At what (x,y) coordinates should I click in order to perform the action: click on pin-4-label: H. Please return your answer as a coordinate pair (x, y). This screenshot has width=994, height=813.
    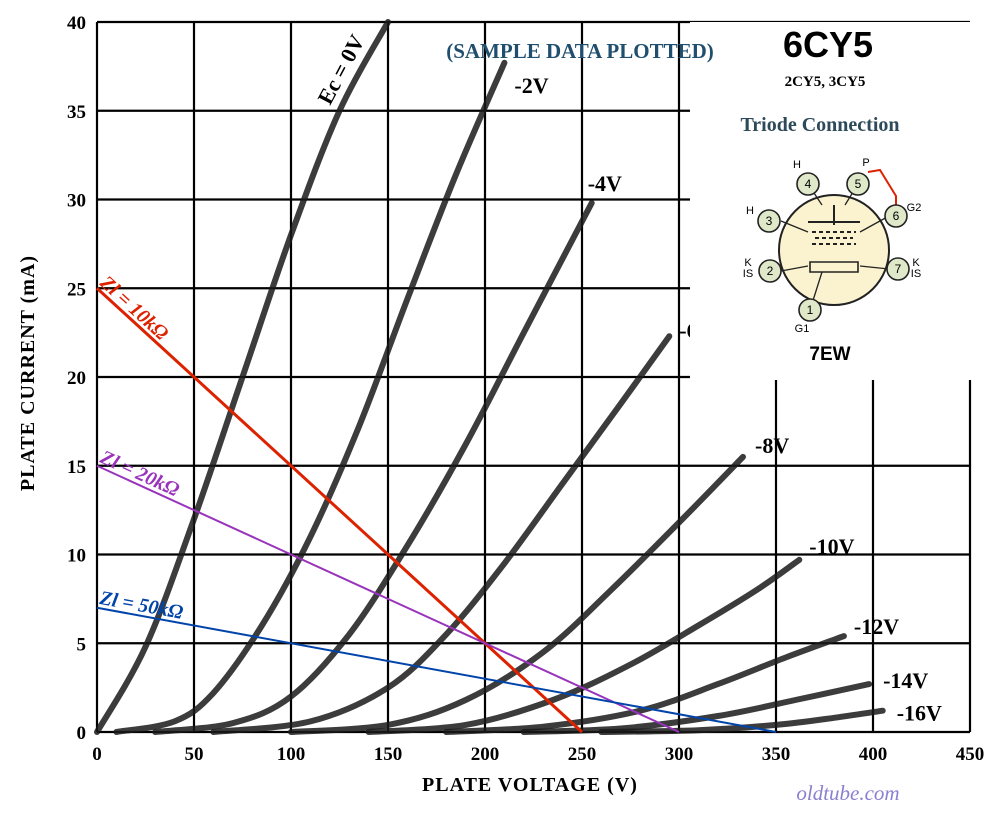
    Looking at the image, I should click on (797, 165).